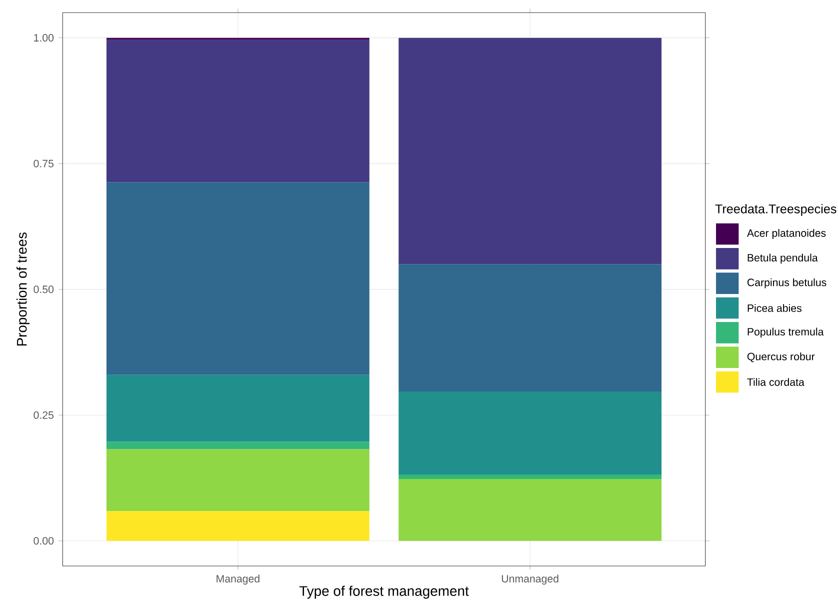 The height and width of the screenshot is (610, 838). I want to click on legend-label: Picea abies, so click(775, 308).